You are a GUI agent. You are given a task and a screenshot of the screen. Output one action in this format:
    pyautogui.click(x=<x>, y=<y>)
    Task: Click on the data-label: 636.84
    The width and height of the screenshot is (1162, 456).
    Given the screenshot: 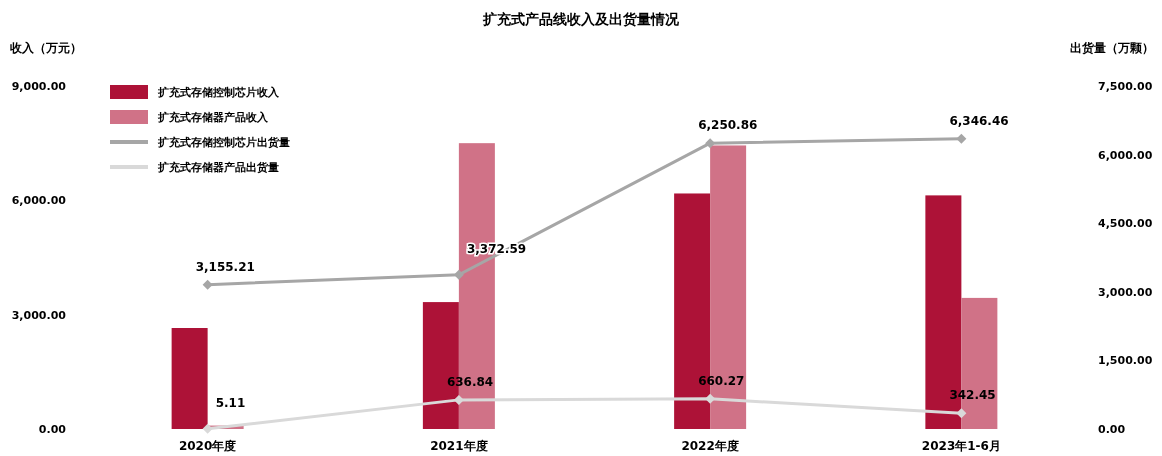 What is the action you would take?
    pyautogui.click(x=470, y=381)
    